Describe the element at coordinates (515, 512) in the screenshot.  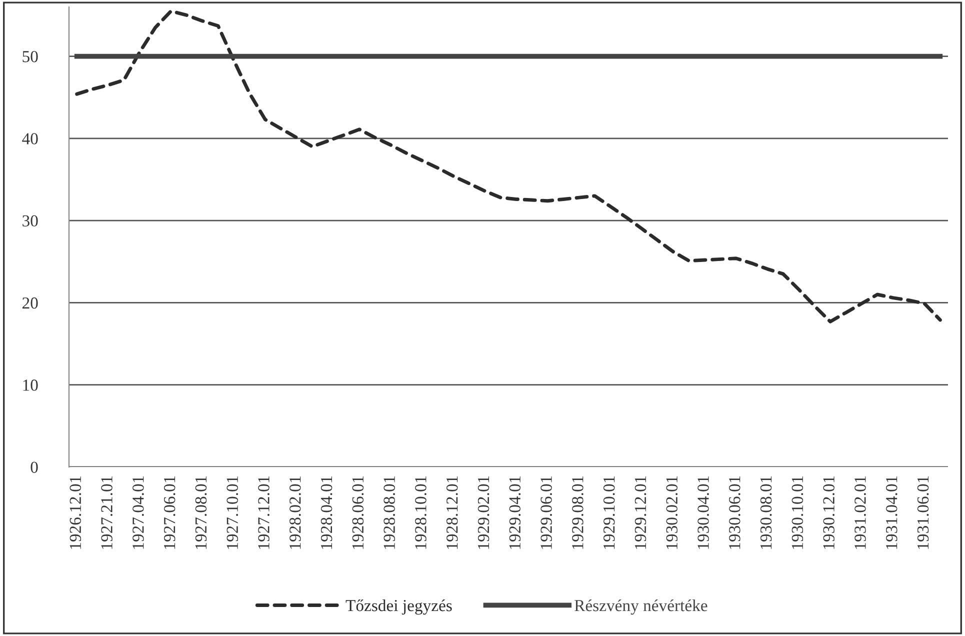
I see `x-tick-label: 1929.04.01` at that location.